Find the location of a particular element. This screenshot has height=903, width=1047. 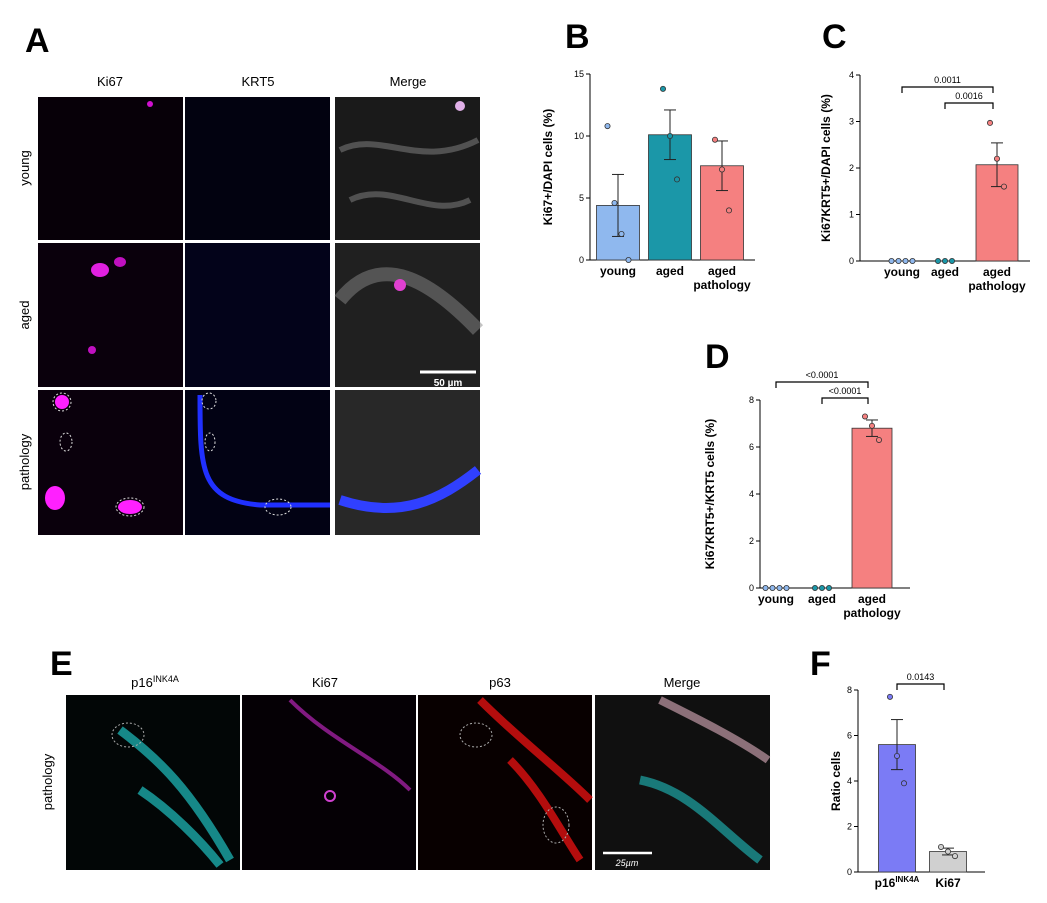

y-axis-label: Ki67KRT5+/KRT5 cells (%) is located at coordinates (710, 494).